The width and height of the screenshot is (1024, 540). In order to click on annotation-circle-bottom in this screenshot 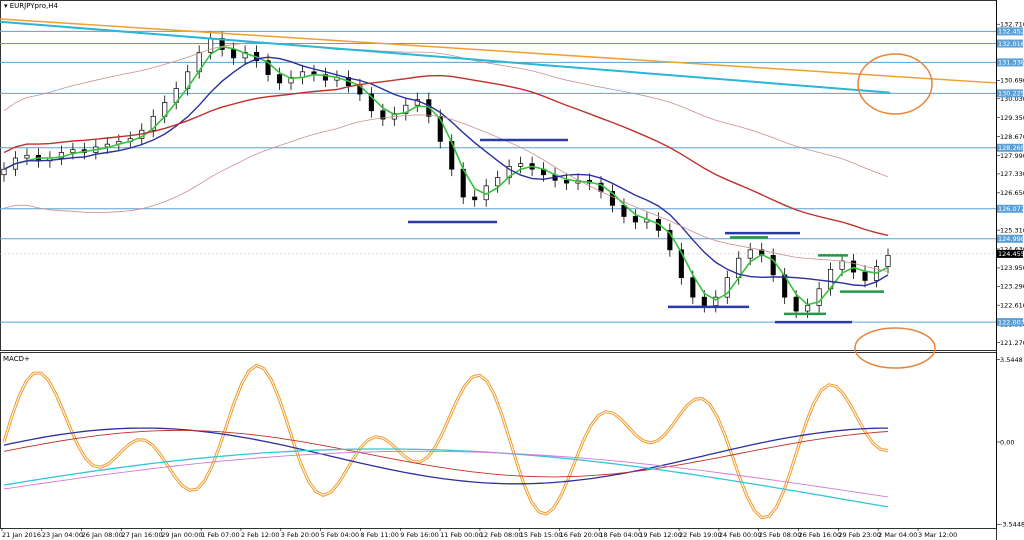, I will do `click(895, 348)`.